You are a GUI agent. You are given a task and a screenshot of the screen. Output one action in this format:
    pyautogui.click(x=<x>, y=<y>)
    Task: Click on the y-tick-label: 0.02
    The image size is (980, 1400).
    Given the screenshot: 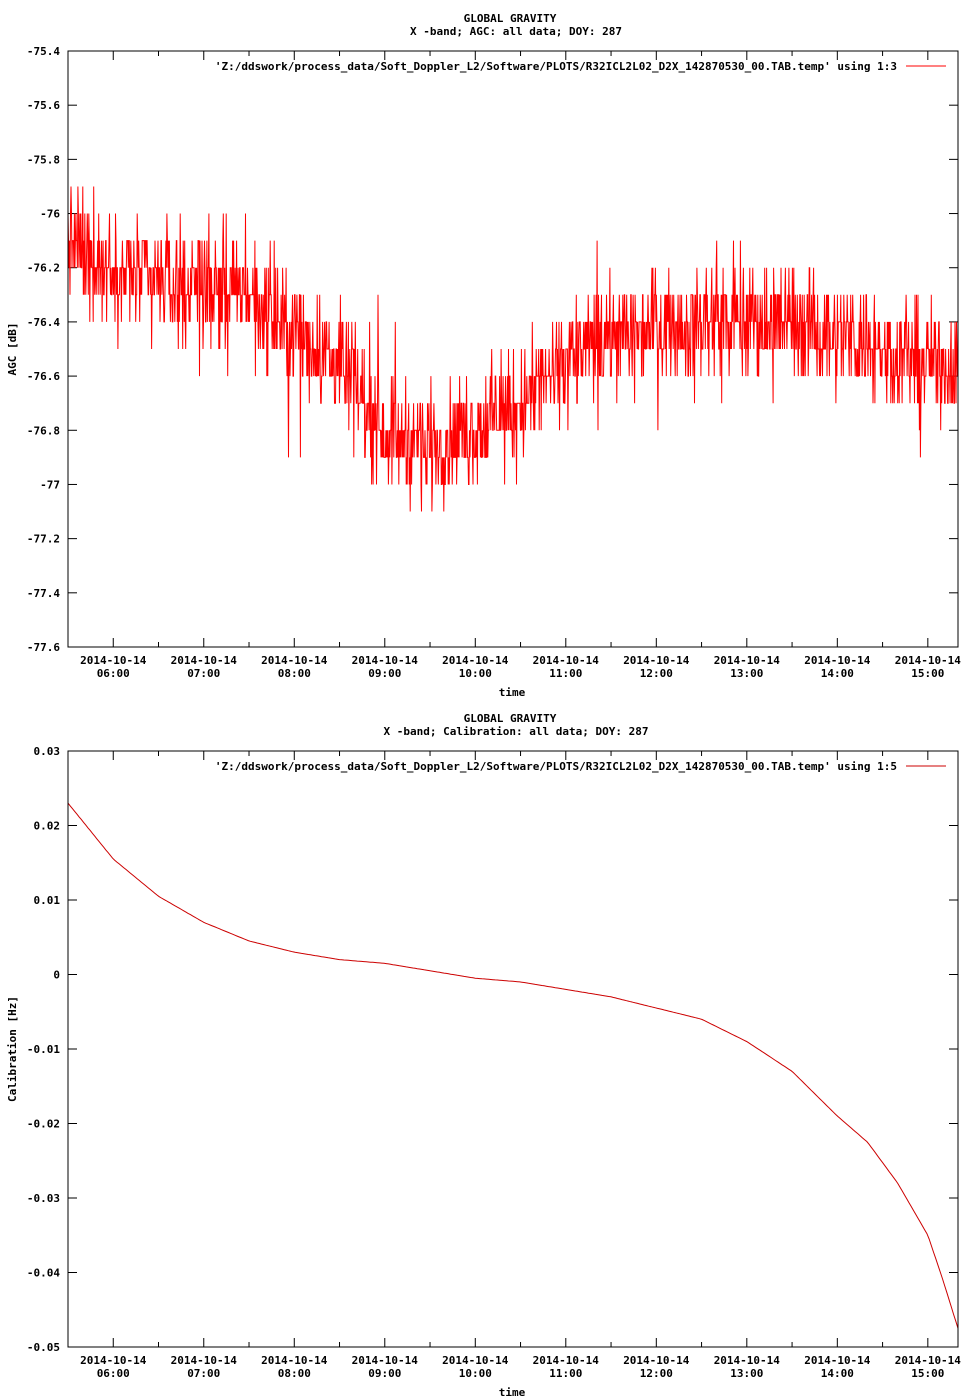 What is the action you would take?
    pyautogui.click(x=47, y=826)
    